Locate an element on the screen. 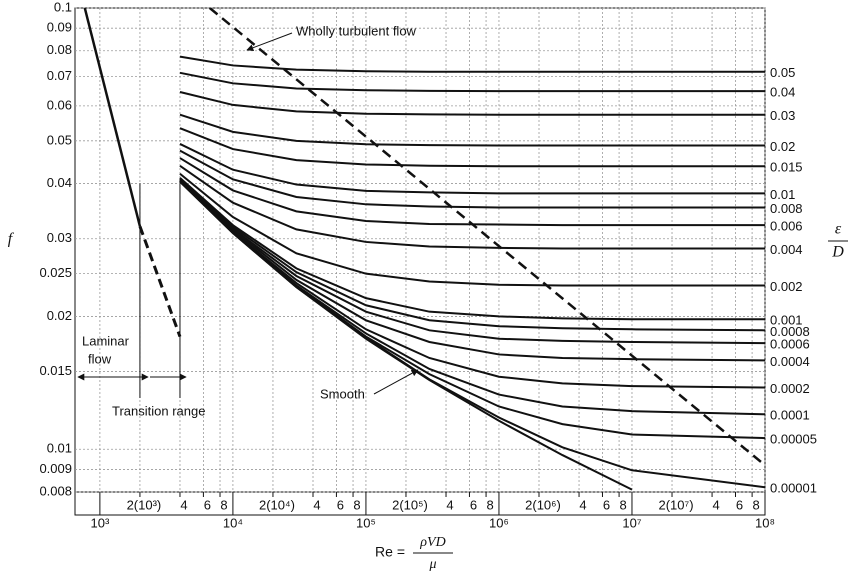 Image resolution: width=851 pixels, height=581 pixels. x-axis-label-numerator: ρVD is located at coordinates (432, 542).